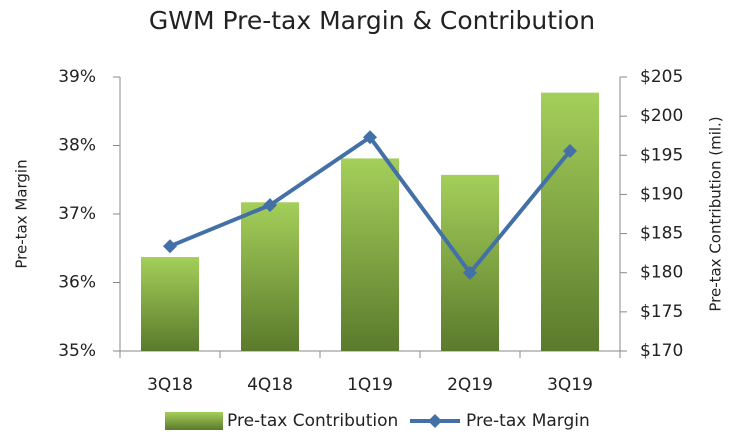 This screenshot has height=435, width=729. Describe the element at coordinates (661, 77) in the screenshot. I see `y2-tick-label: $205` at that location.